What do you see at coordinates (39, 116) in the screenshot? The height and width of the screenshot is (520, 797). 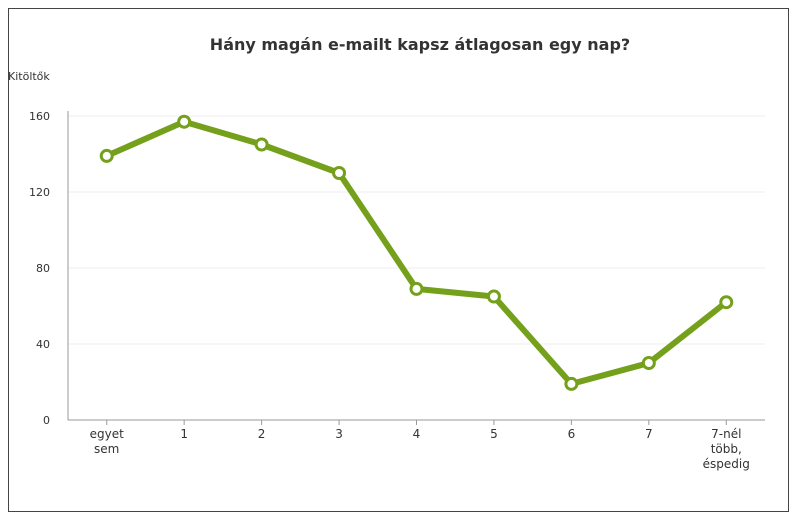 I see `y-tick-label: 160` at bounding box center [39, 116].